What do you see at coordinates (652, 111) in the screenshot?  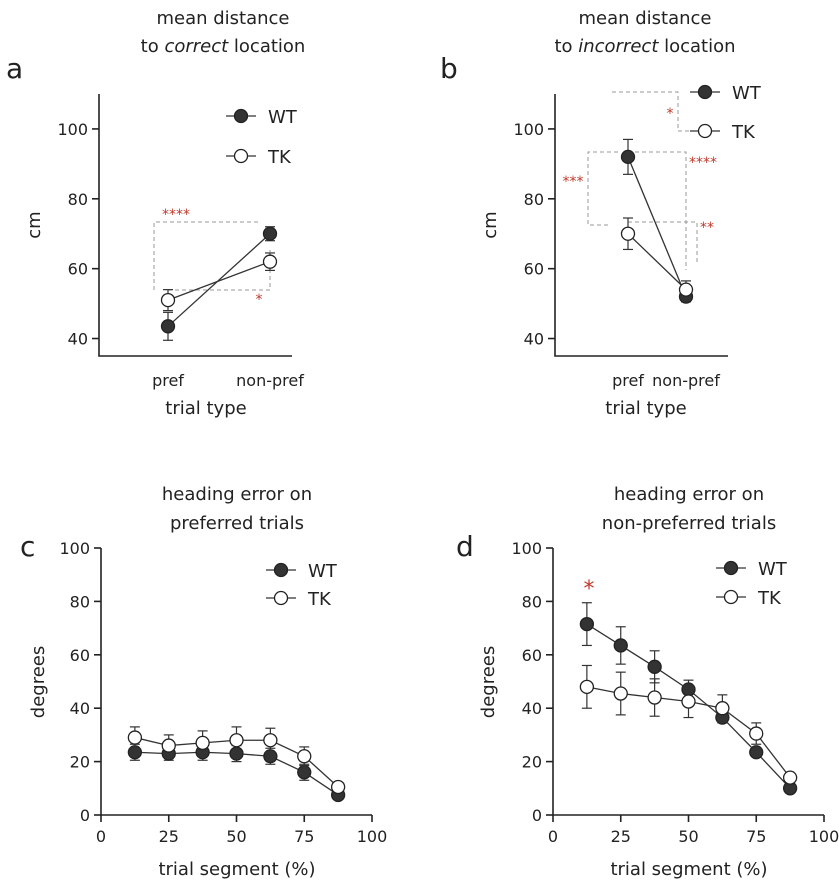 I see `bracket-b-legend` at bounding box center [652, 111].